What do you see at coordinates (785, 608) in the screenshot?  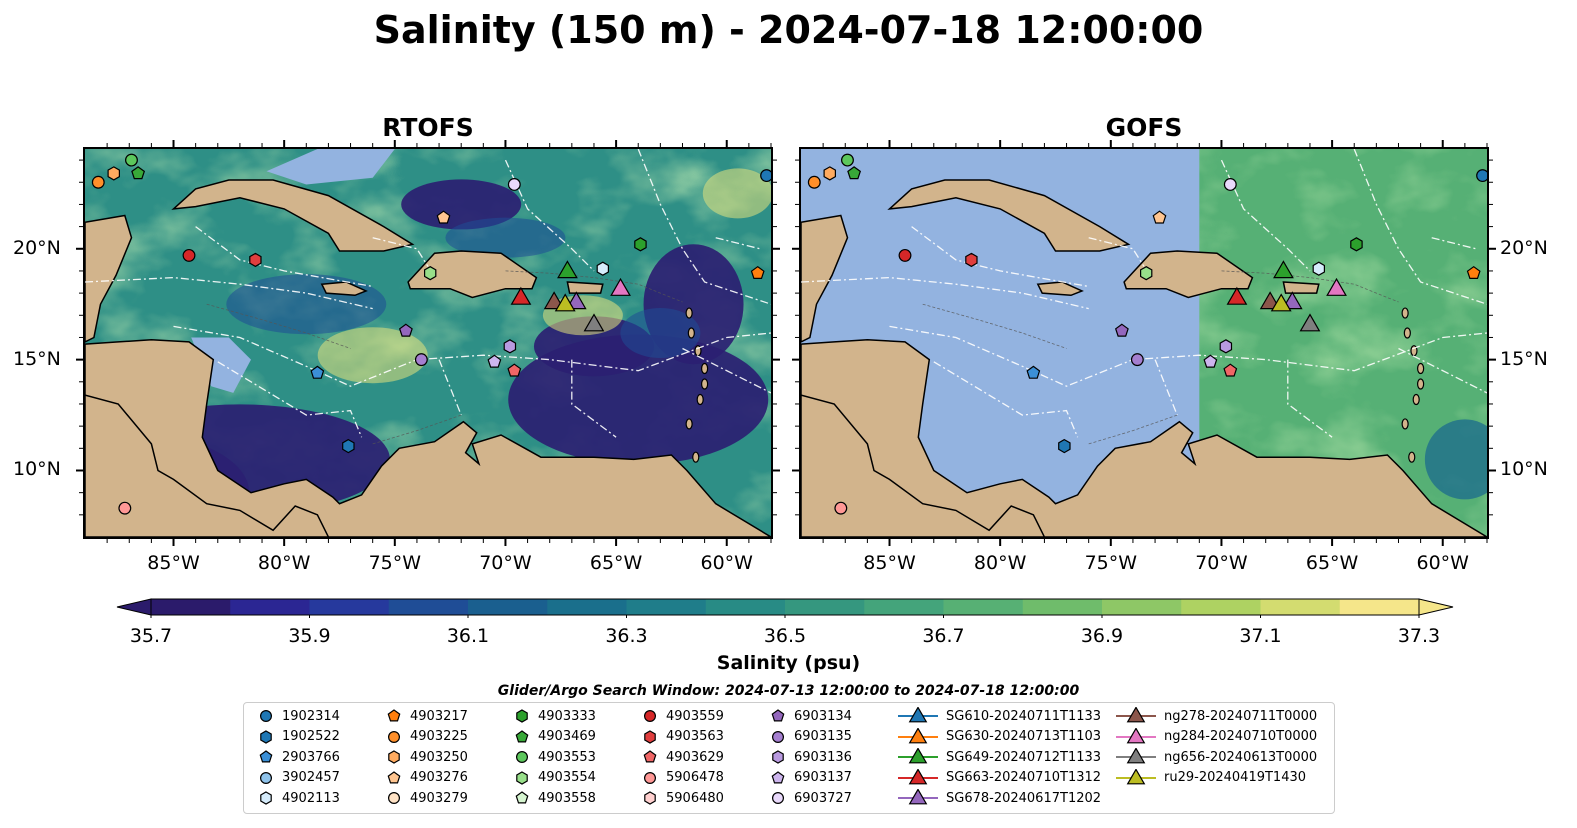 I see `colorbar` at bounding box center [785, 608].